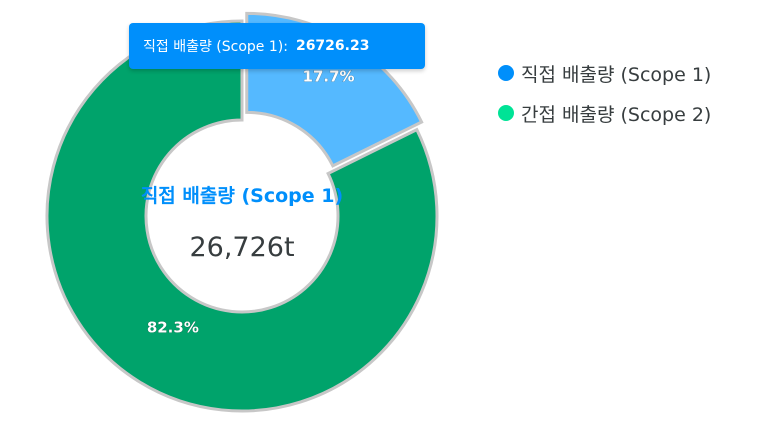  What do you see at coordinates (506, 73) in the screenshot?
I see `legend-marker-scope1` at bounding box center [506, 73].